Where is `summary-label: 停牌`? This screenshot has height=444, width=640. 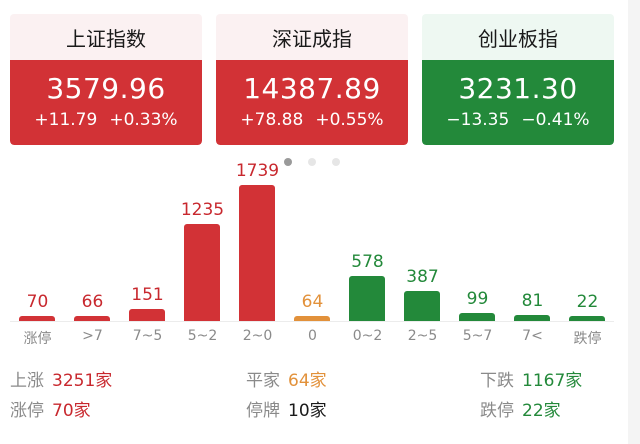
summary-label: 停牌 is located at coordinates (263, 411).